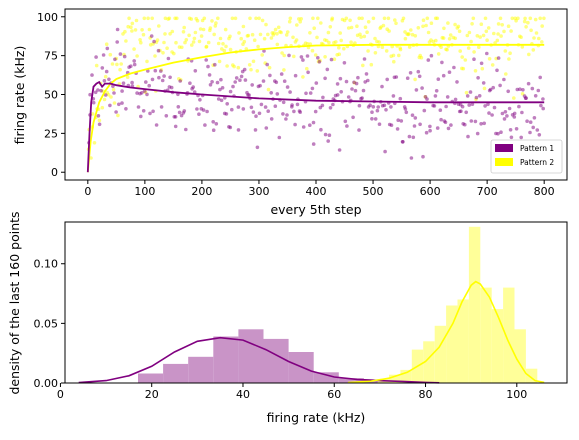 The width and height of the screenshot is (579, 440). What do you see at coordinates (46, 264) in the screenshot?
I see `y-tick-label: 0.10` at bounding box center [46, 264].